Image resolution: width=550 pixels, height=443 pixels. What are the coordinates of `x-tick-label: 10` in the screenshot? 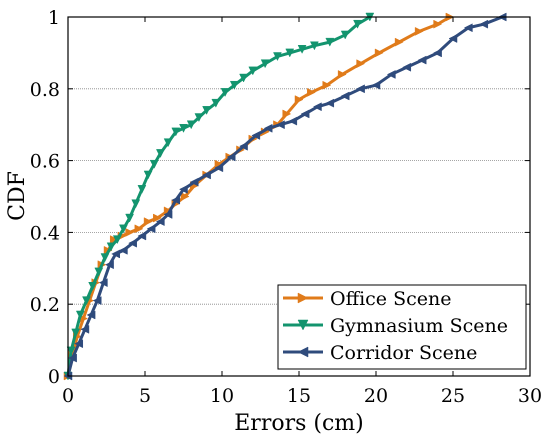 It's located at (222, 396).